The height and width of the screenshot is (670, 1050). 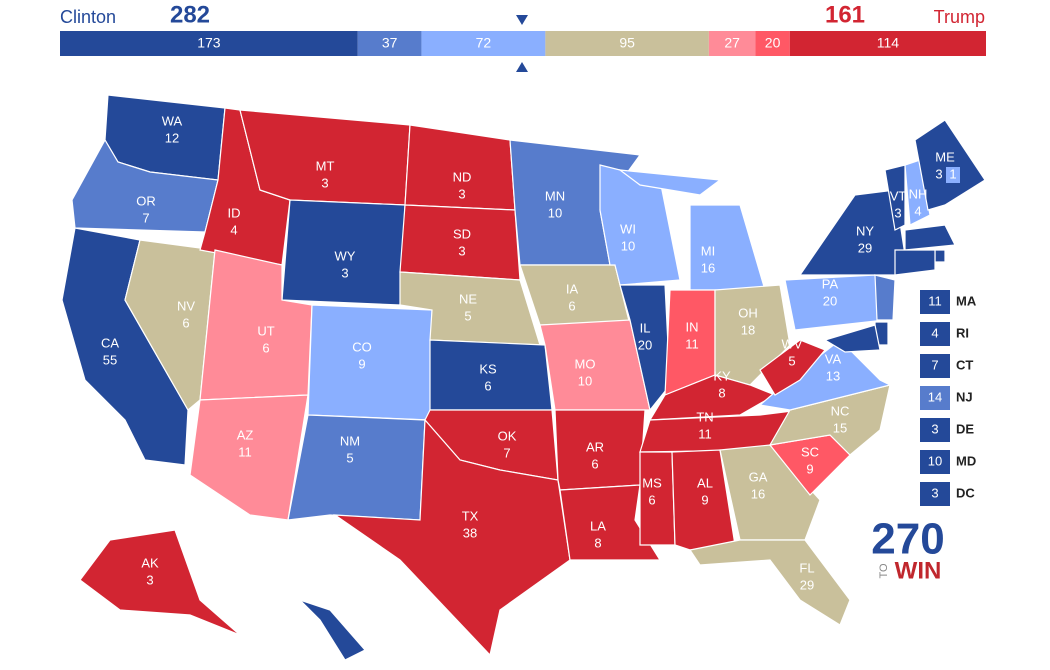 I want to click on segment-label: 95, so click(x=627, y=43).